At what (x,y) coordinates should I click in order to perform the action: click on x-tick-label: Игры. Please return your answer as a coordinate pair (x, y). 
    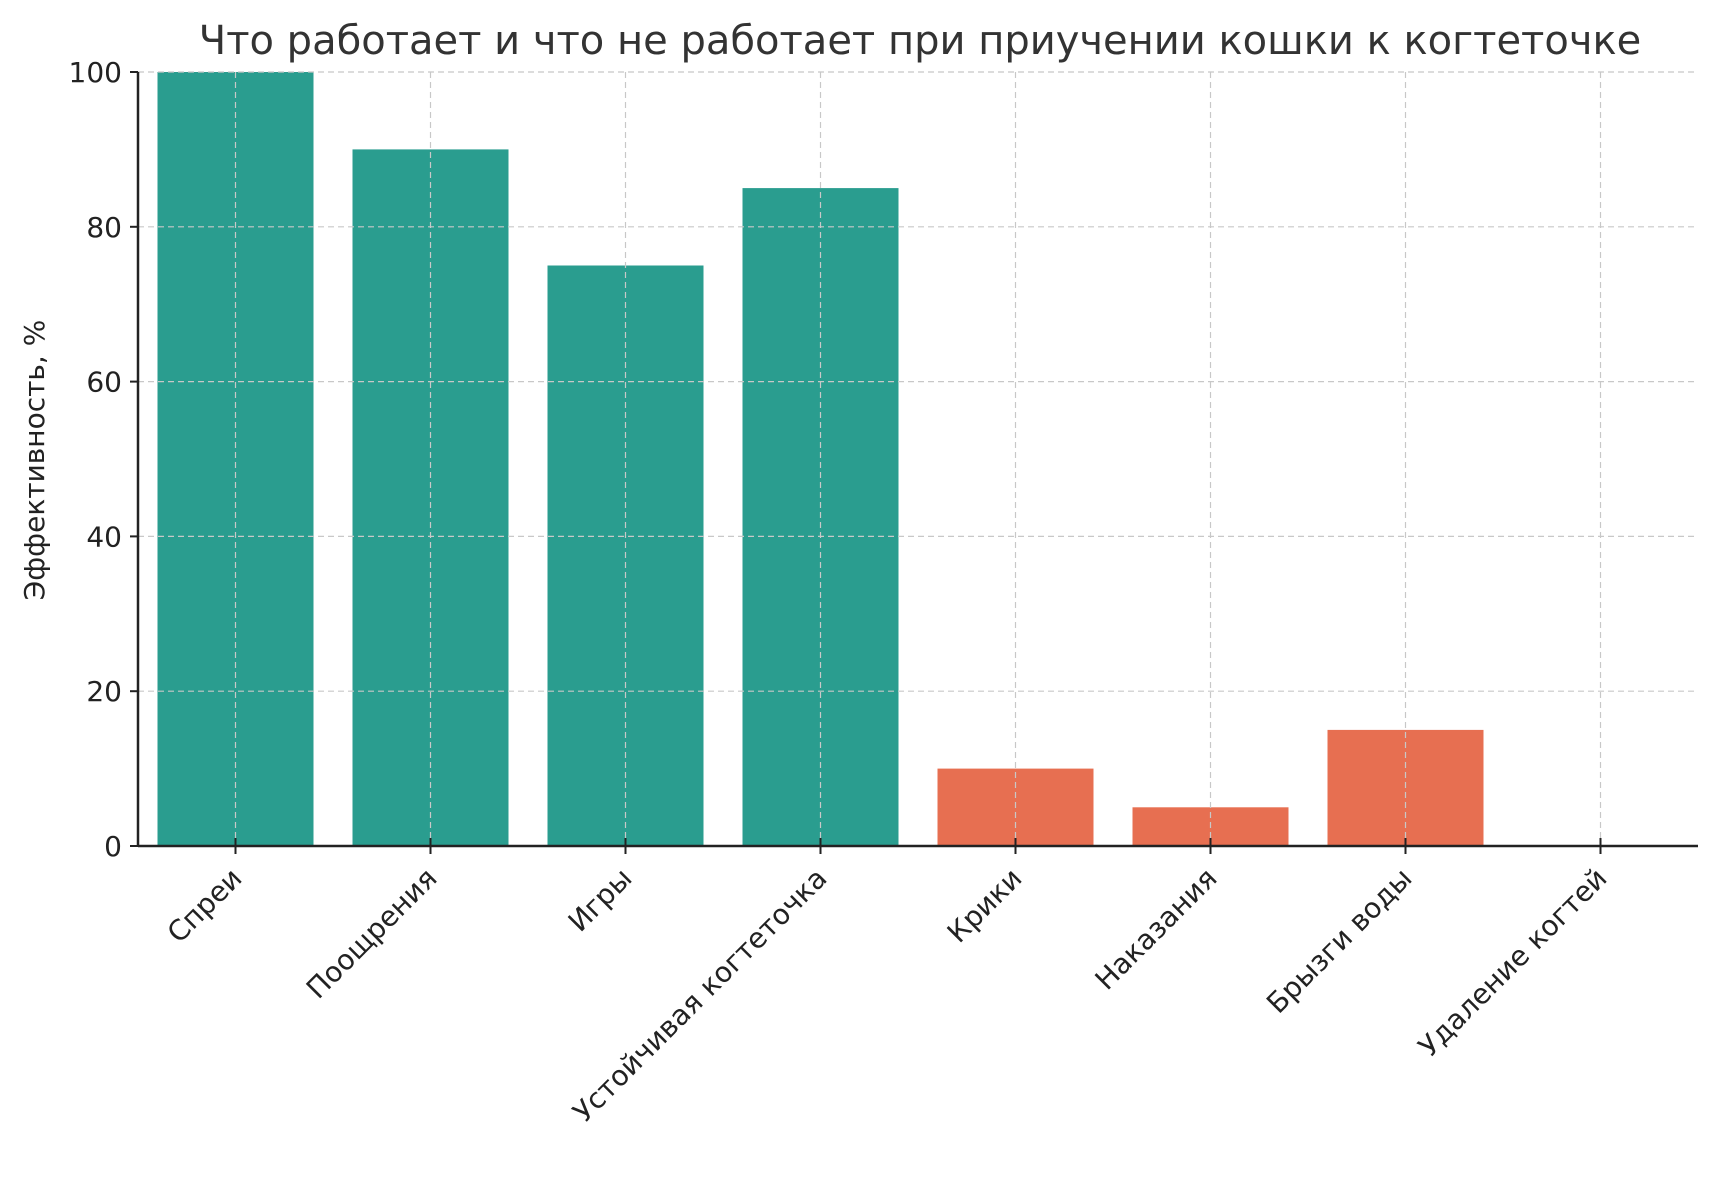
    Looking at the image, I should click on (600, 900).